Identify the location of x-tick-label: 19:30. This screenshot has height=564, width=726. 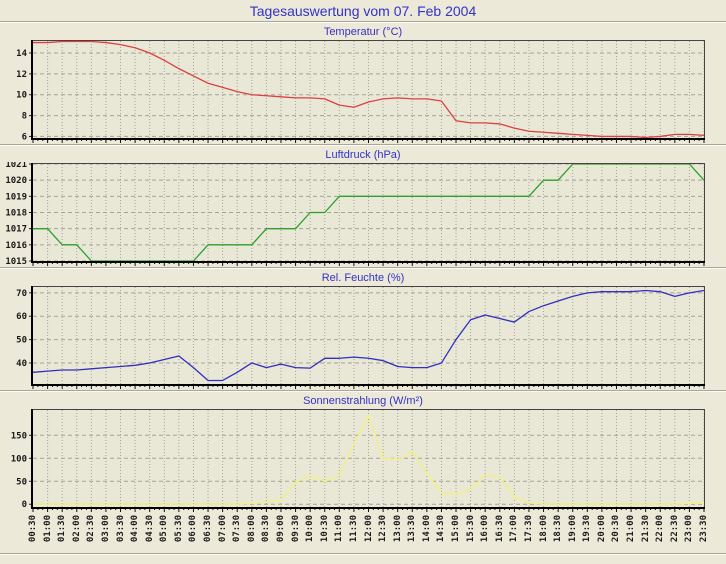
(587, 529).